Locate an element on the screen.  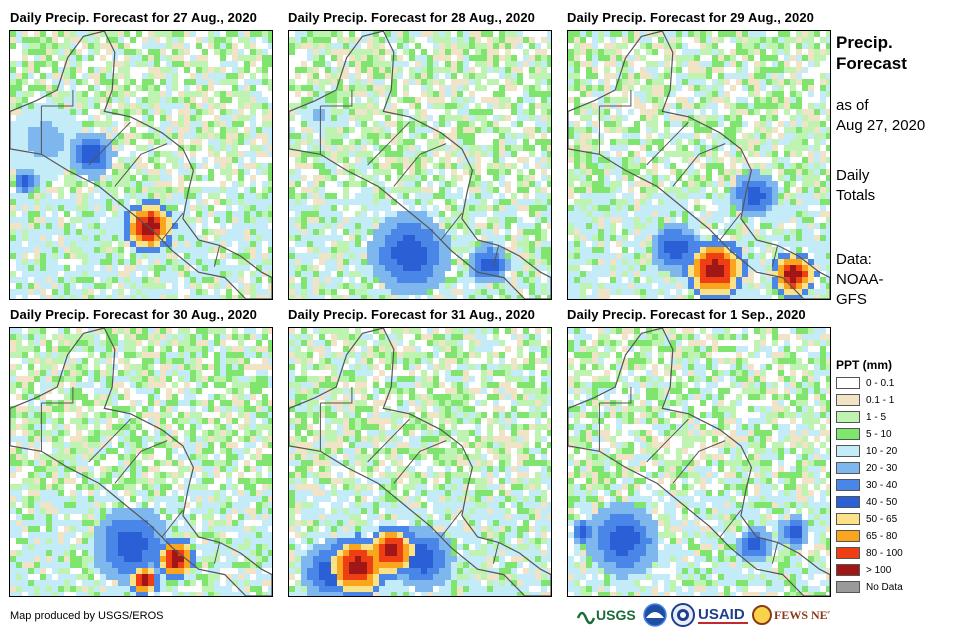
sidebar-asof-line1: as of is located at coordinates (852, 105).